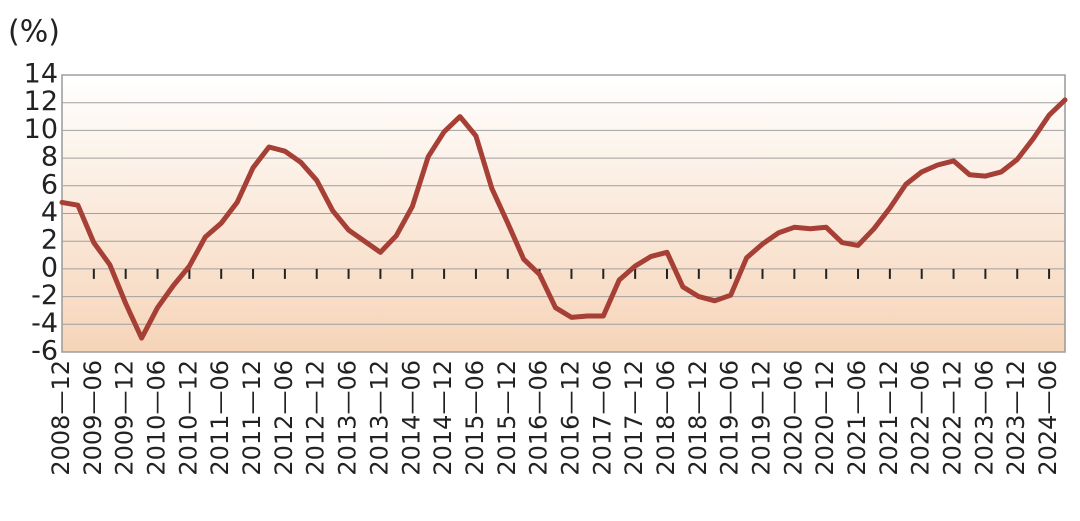 This screenshot has width=1080, height=521. I want to click on x-tick-label: 2010—12, so click(188, 418).